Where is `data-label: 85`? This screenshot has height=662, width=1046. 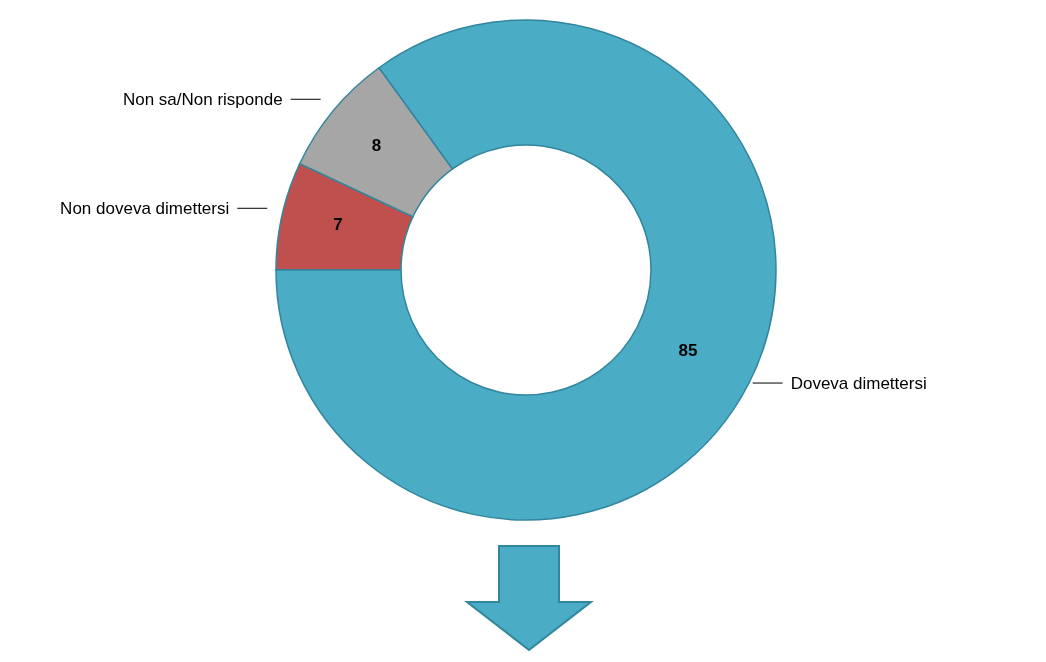 data-label: 85 is located at coordinates (688, 350).